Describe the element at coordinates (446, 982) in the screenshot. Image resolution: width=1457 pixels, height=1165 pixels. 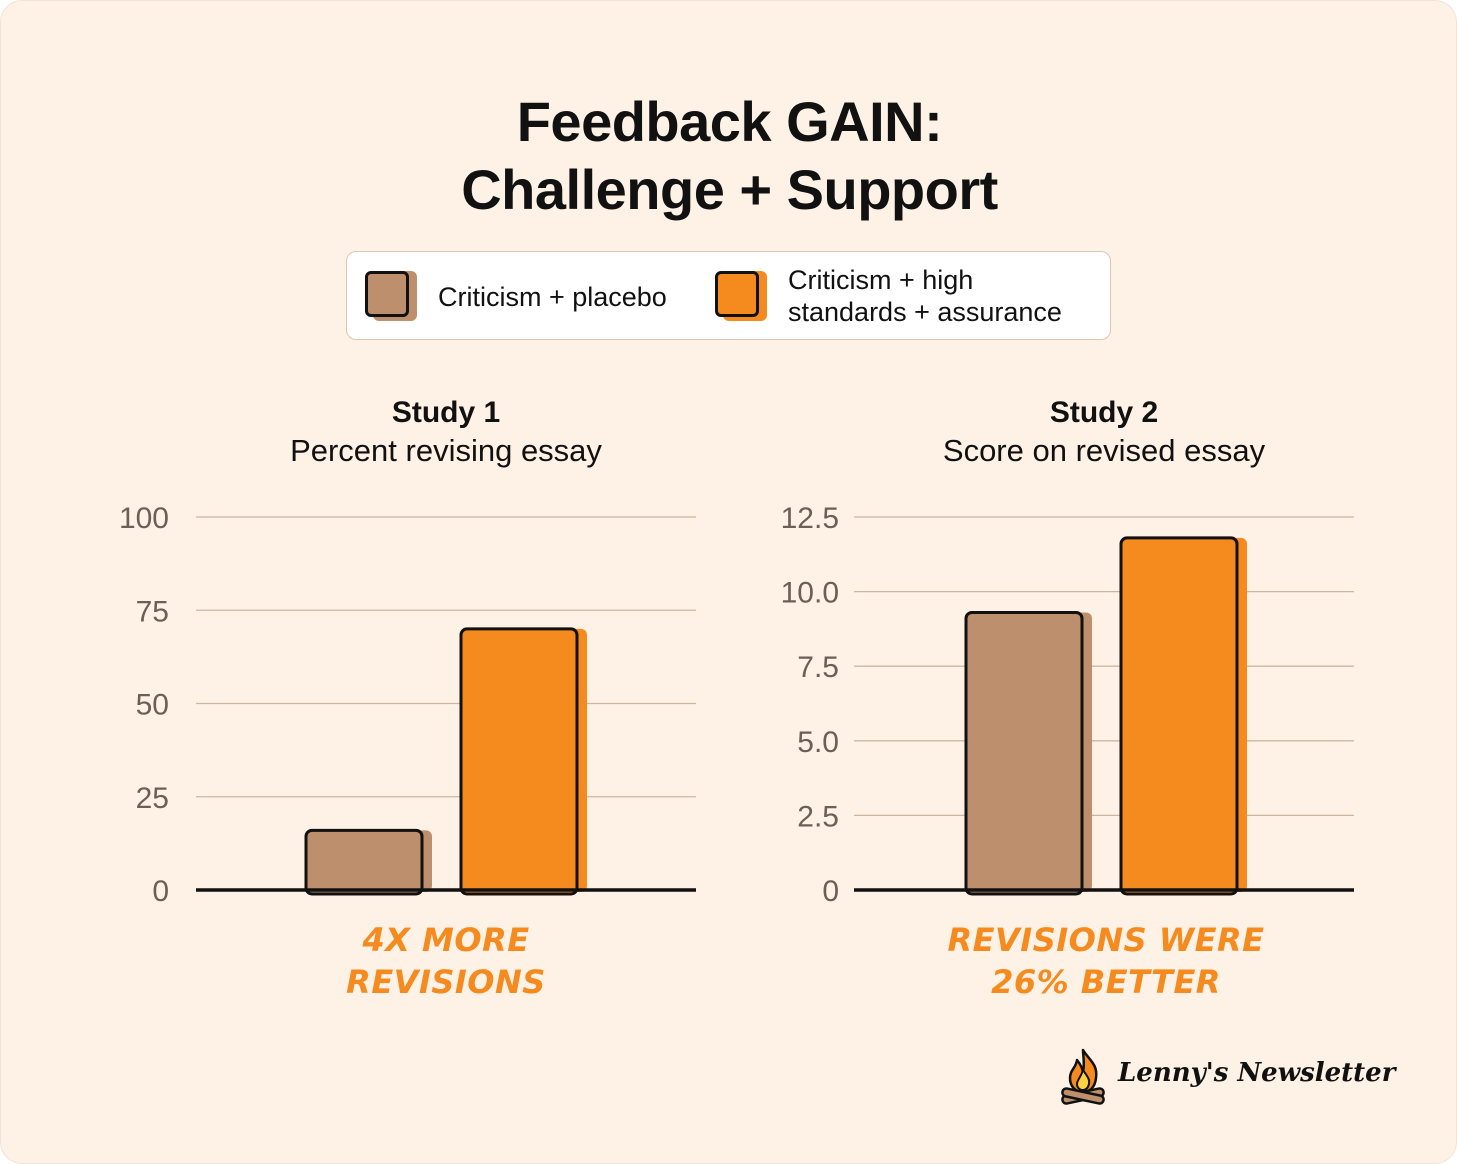
I see `chart-1-callout-line-2: REVISIONS` at that location.